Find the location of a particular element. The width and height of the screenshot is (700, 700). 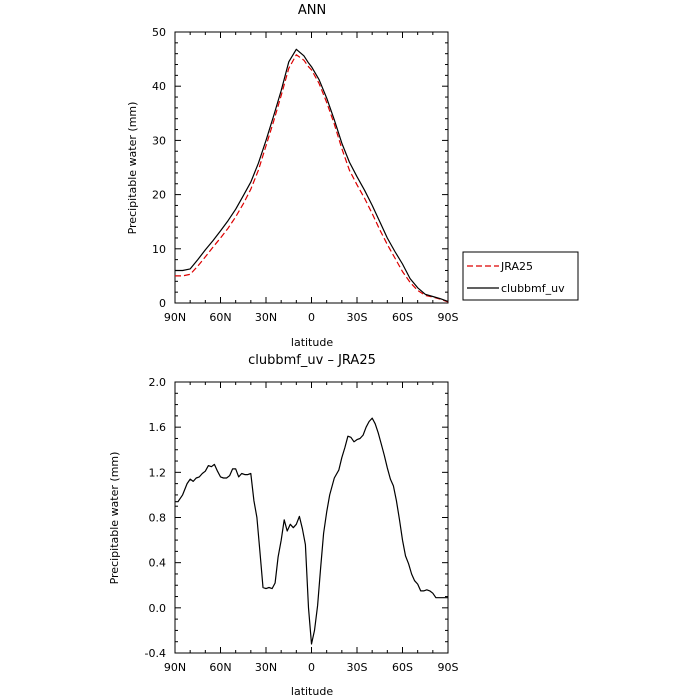

legend: JRA25 clubbmf_uv is located at coordinates (520, 276).